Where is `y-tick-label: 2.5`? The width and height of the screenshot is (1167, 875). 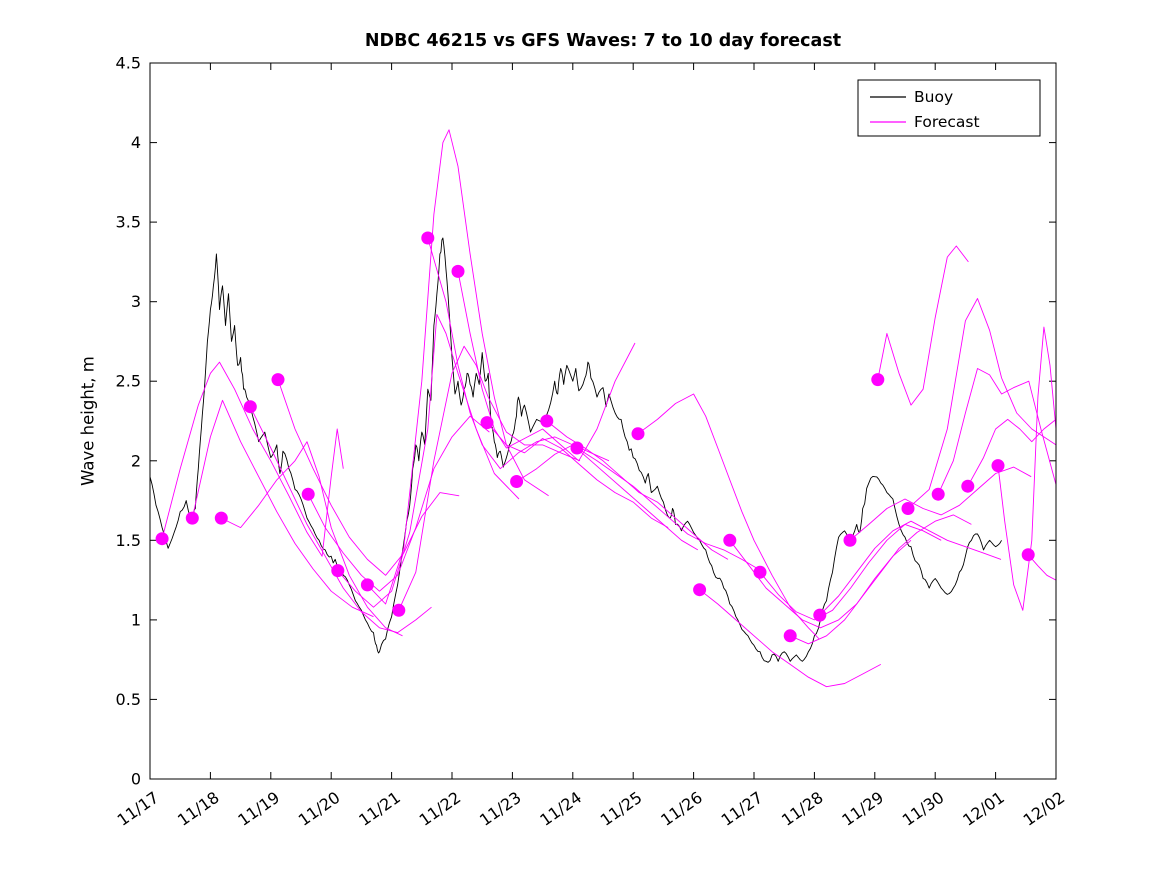 y-tick-label: 2.5 is located at coordinates (128, 381).